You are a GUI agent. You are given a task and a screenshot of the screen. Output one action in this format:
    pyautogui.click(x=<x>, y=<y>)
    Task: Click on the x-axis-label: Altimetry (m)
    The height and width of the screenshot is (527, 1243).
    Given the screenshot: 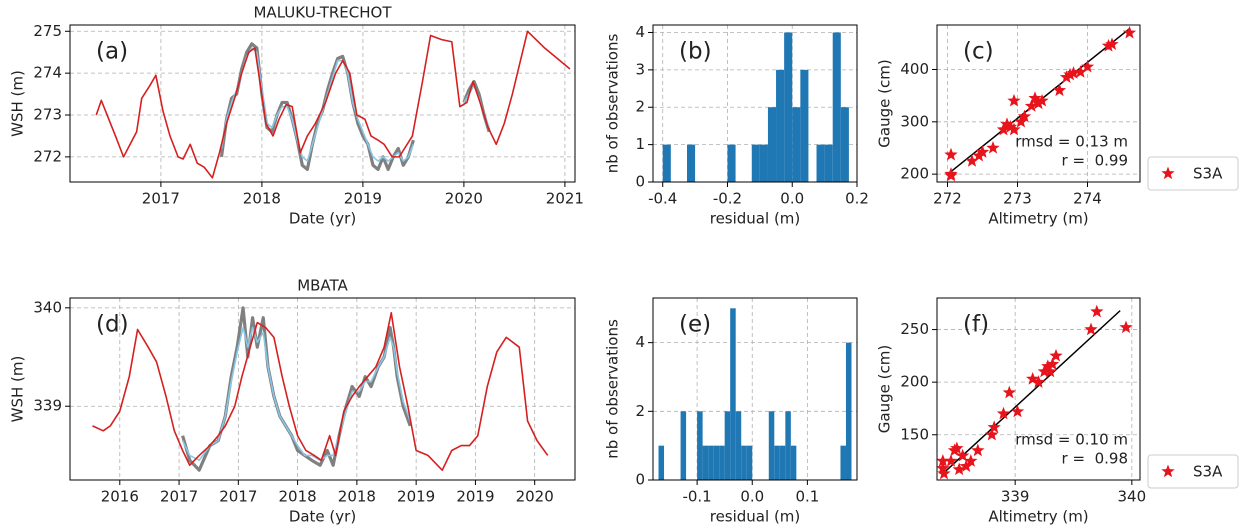 What is the action you would take?
    pyautogui.click(x=1038, y=517)
    